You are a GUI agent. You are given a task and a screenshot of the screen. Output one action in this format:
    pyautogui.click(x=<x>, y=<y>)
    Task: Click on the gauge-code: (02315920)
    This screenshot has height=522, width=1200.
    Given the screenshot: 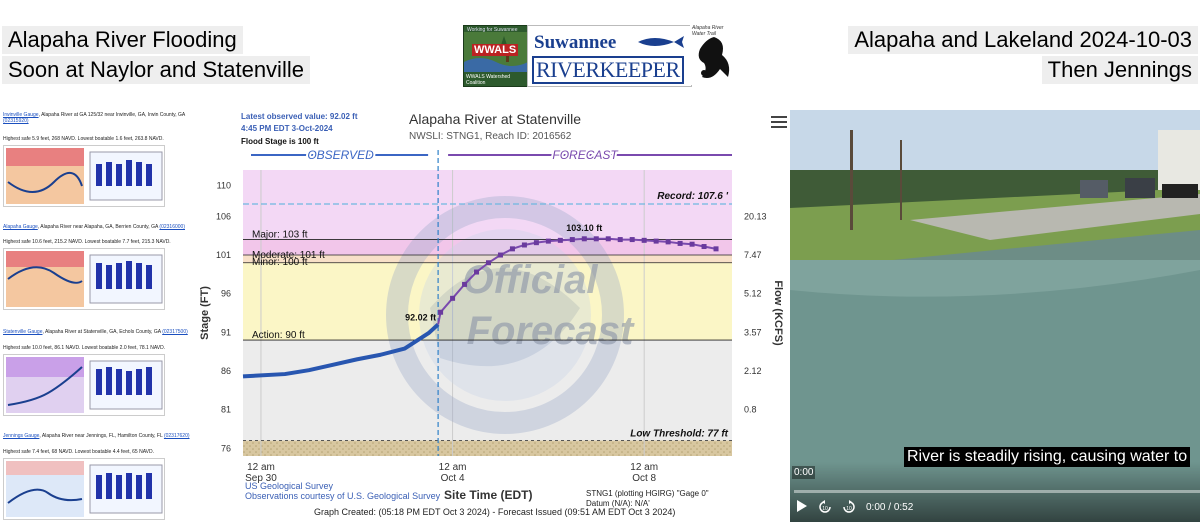 What is the action you would take?
    pyautogui.click(x=16, y=121)
    